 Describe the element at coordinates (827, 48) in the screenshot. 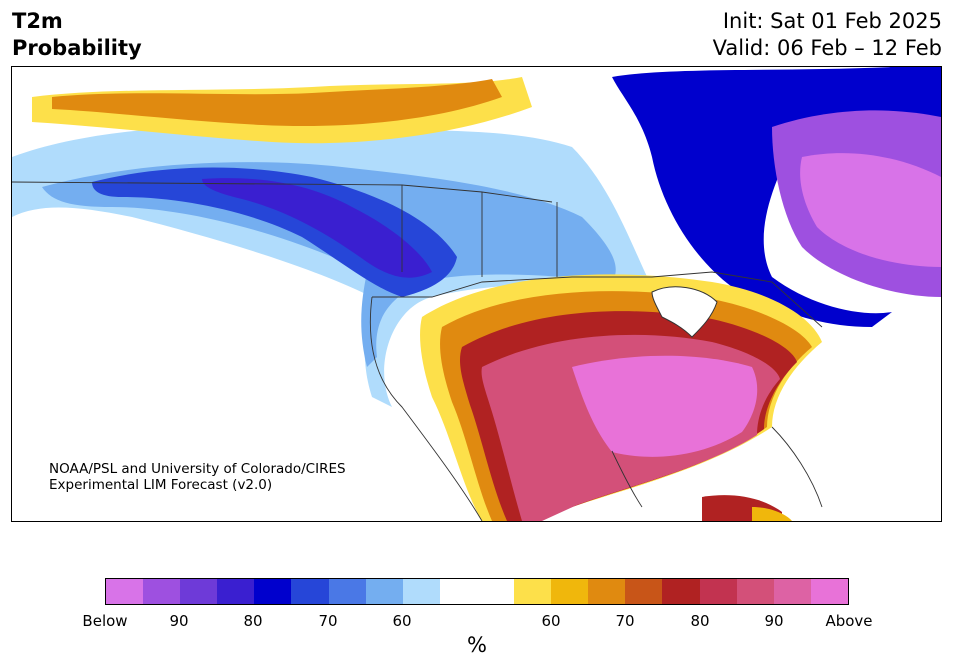

I see `valid-date: Valid: 06 Feb – 12 Feb` at that location.